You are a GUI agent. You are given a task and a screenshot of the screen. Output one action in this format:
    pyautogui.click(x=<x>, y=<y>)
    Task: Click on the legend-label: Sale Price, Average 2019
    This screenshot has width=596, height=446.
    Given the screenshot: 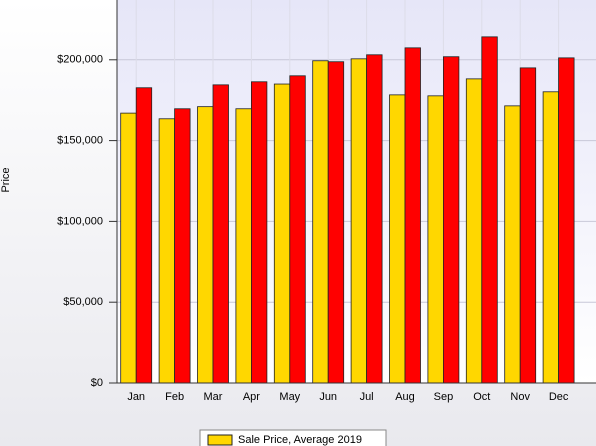 What is the action you would take?
    pyautogui.click(x=300, y=440)
    